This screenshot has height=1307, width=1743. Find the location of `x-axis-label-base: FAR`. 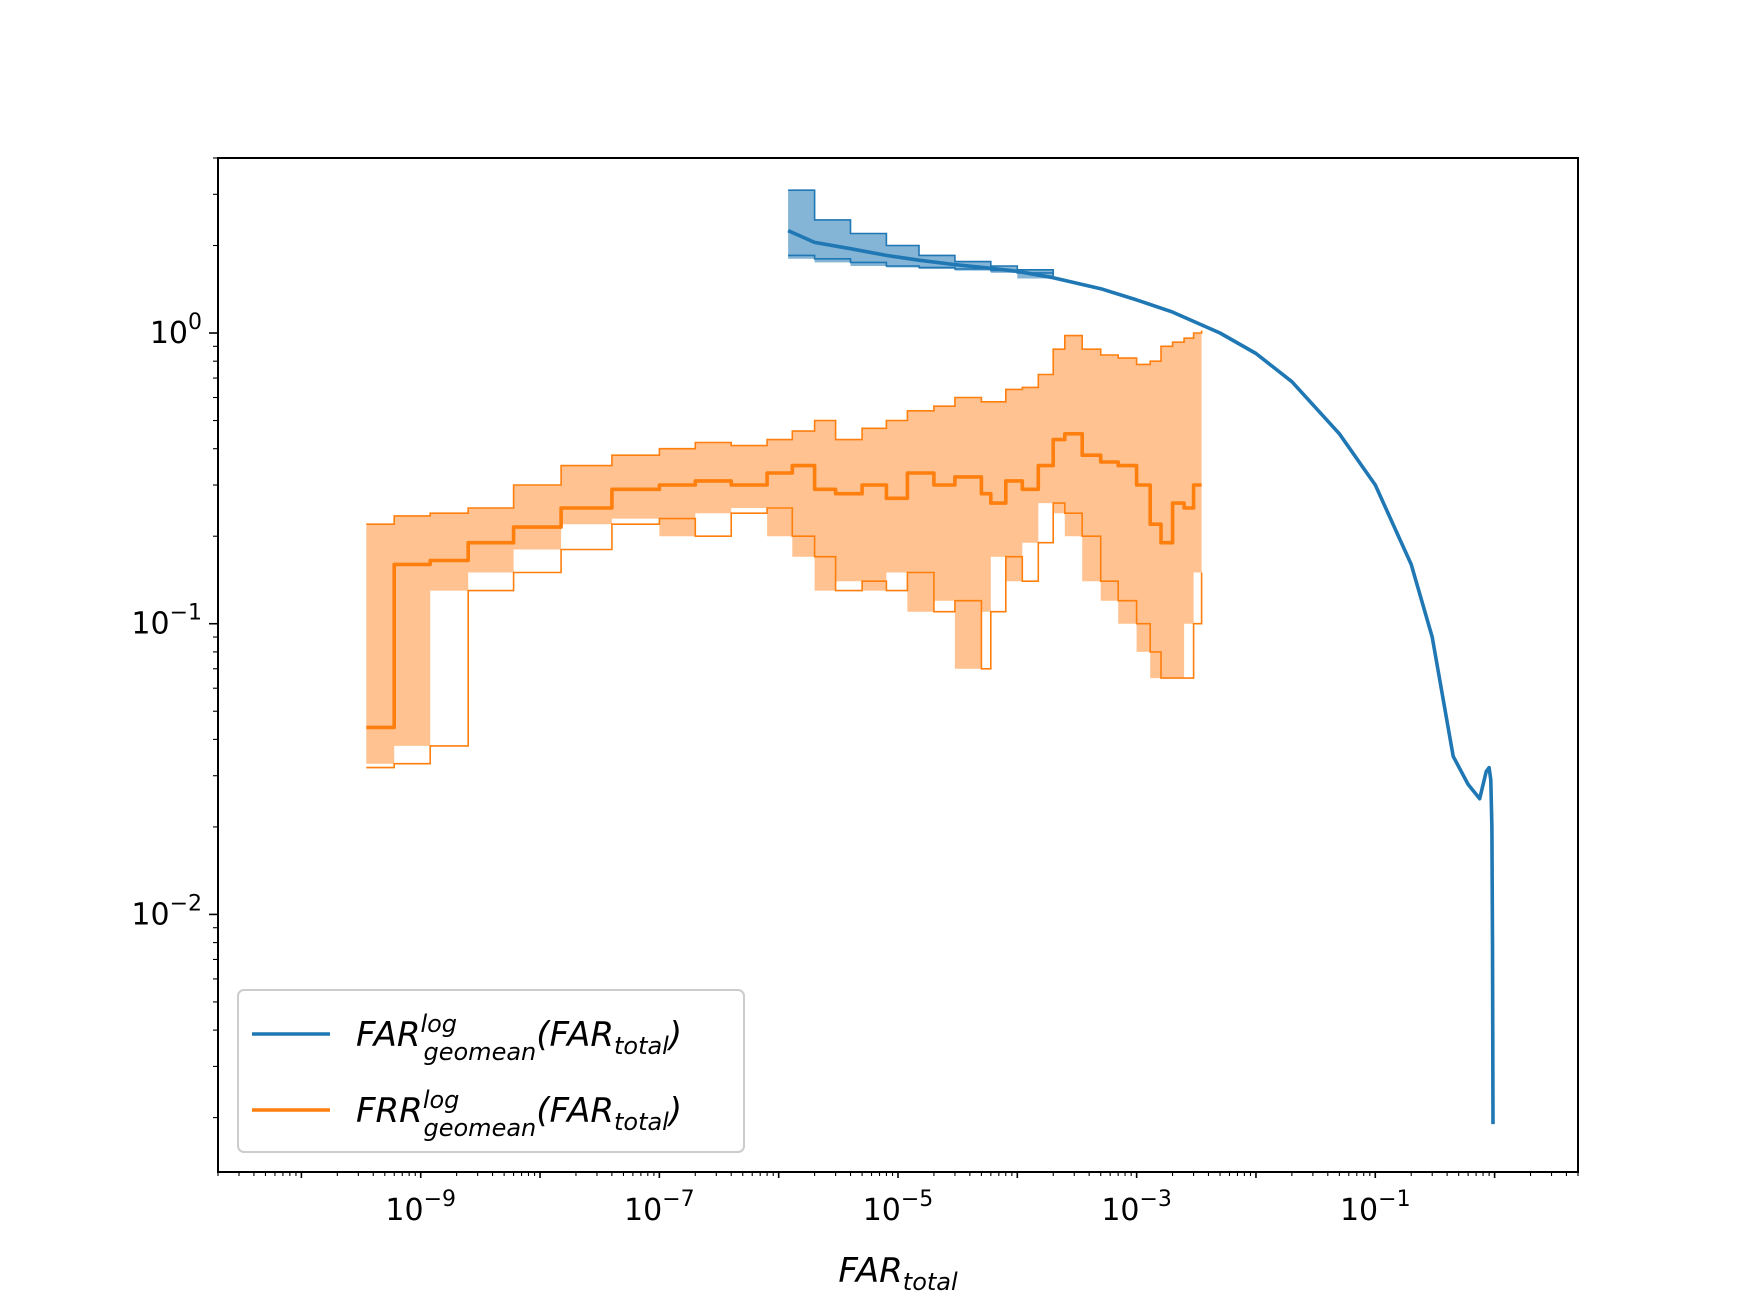

x-axis-label-base: FAR is located at coordinates (870, 1271).